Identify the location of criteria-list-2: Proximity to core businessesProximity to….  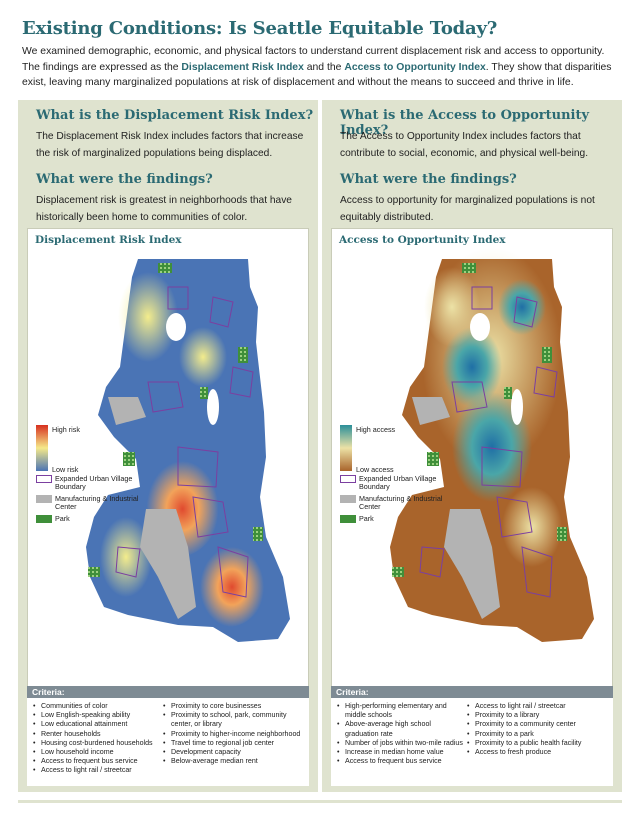
(234, 734).